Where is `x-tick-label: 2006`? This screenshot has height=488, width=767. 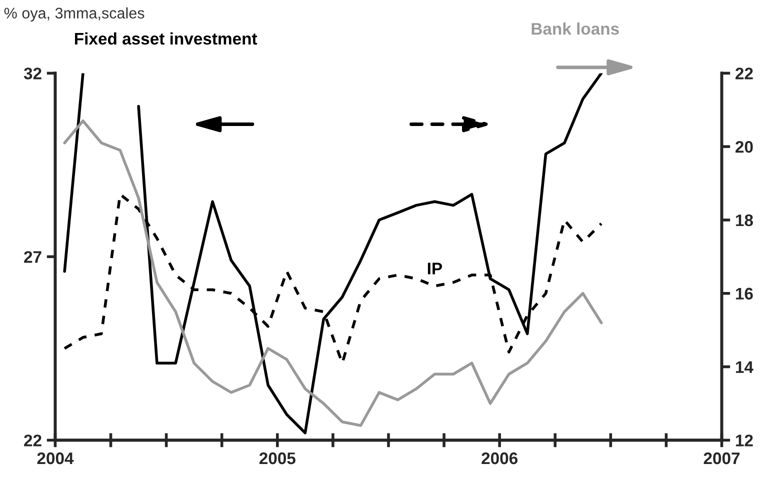
x-tick-label: 2006 is located at coordinates (500, 458).